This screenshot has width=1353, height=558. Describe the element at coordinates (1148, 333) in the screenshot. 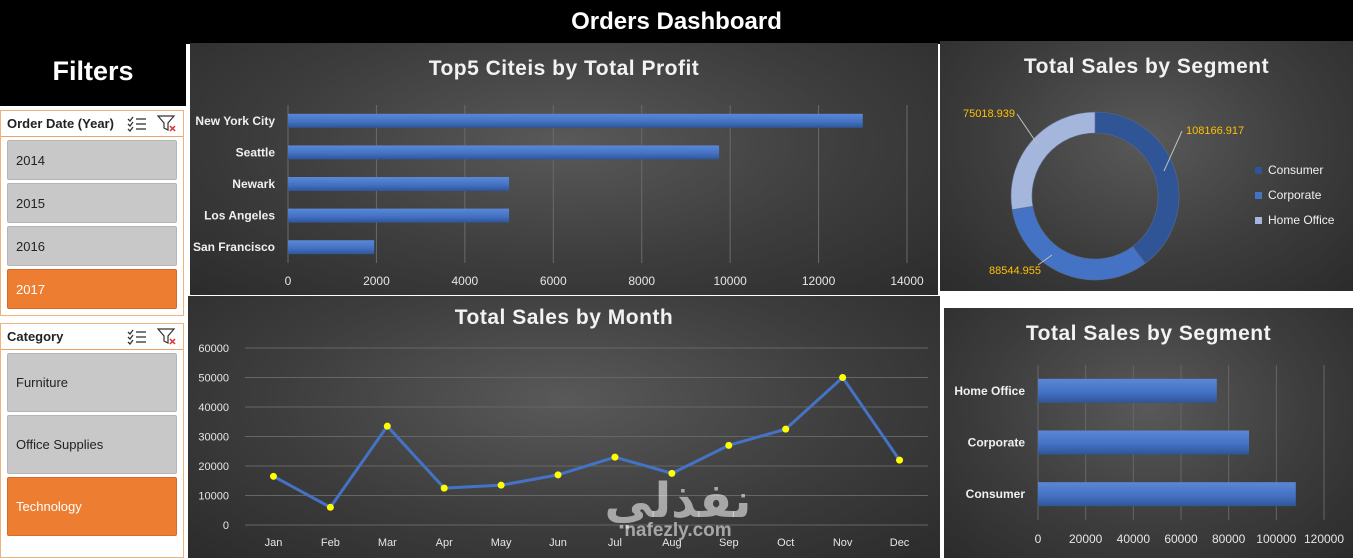

I see `segbar-chart-title: Total Sales by Segment` at that location.